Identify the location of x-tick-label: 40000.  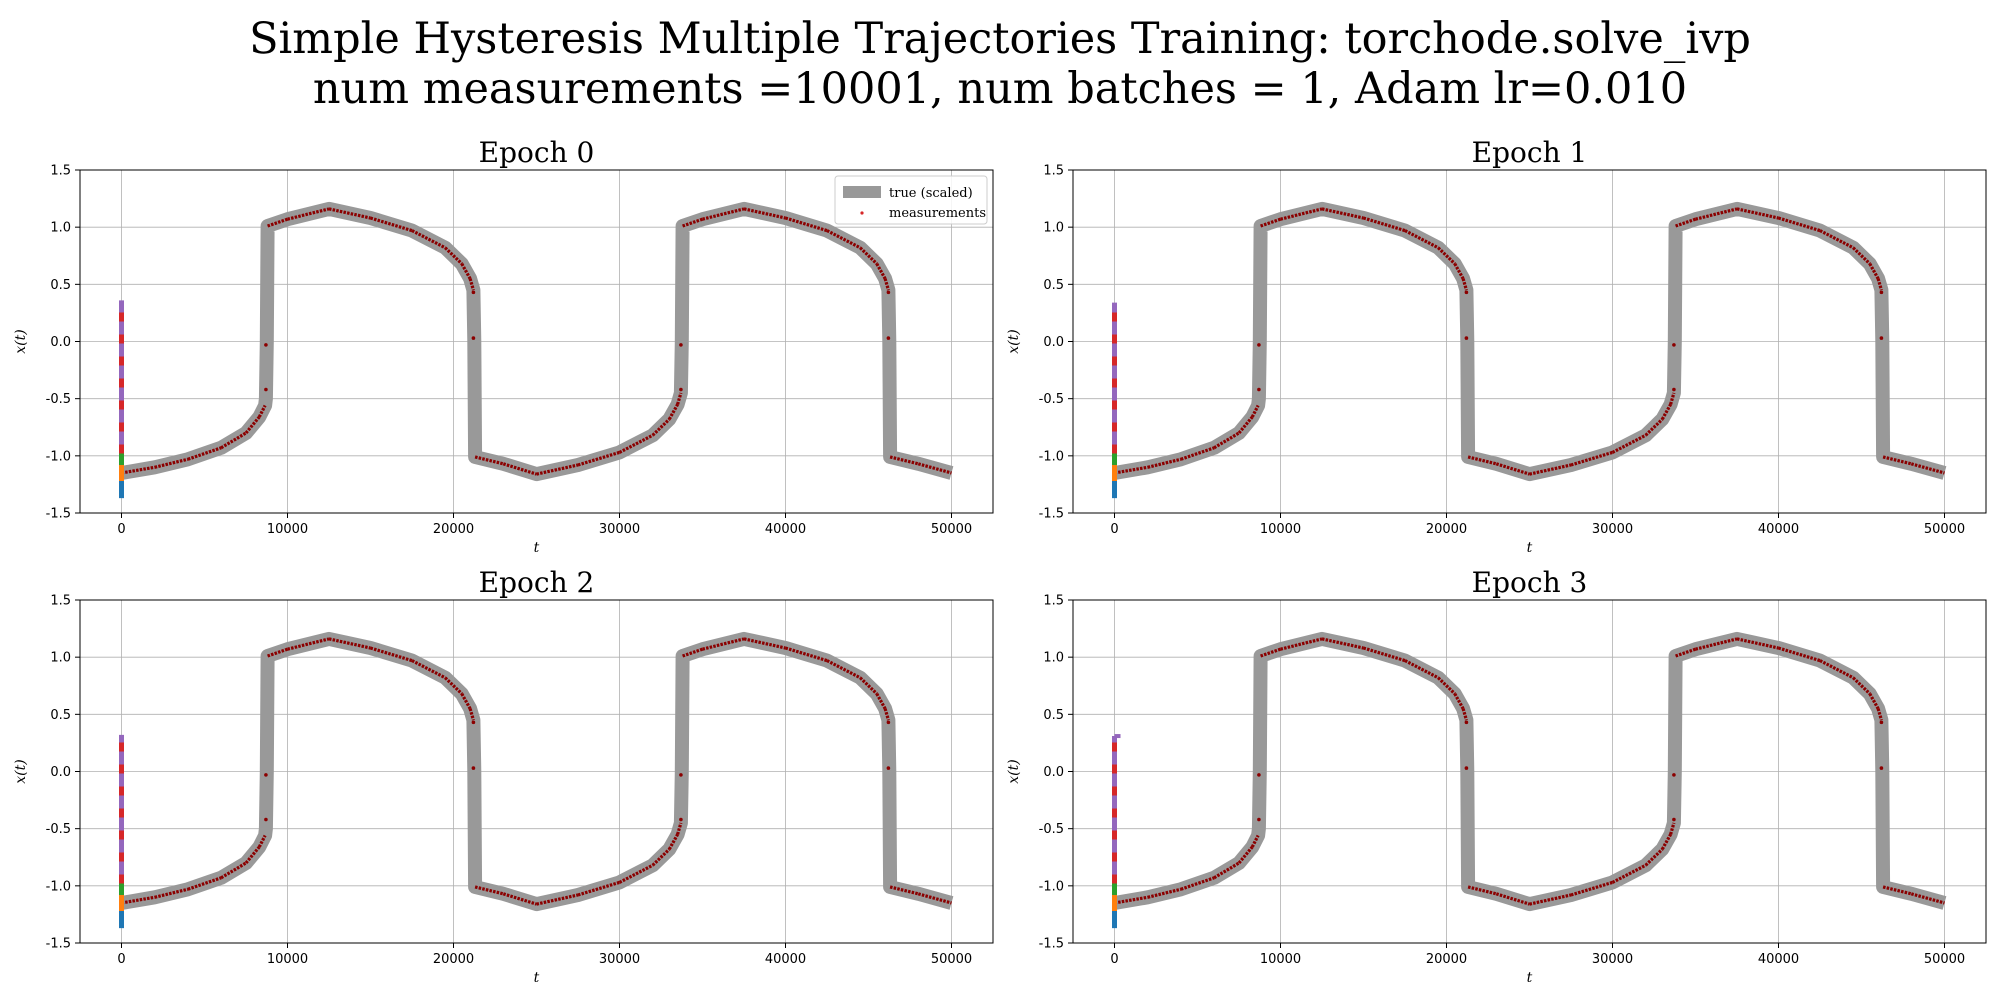
(785, 959).